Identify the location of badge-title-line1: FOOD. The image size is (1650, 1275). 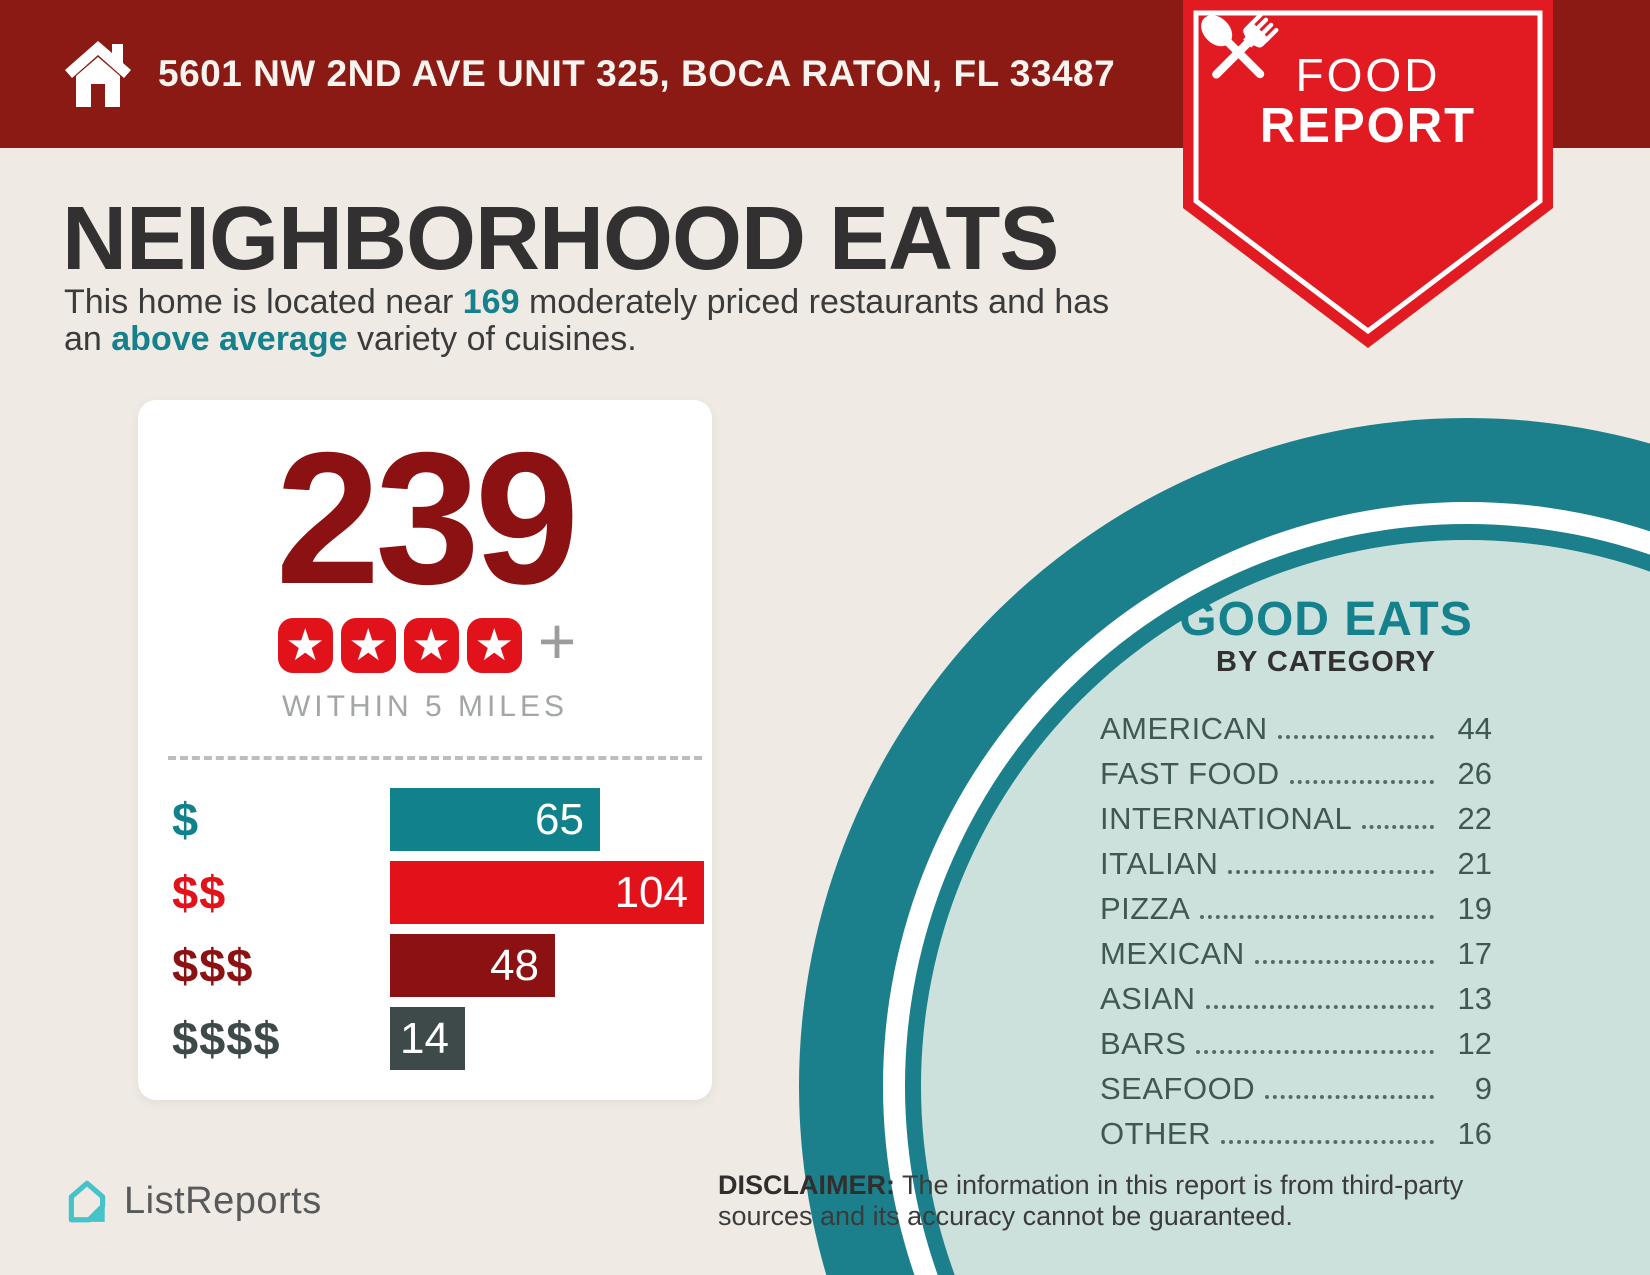
(1368, 75).